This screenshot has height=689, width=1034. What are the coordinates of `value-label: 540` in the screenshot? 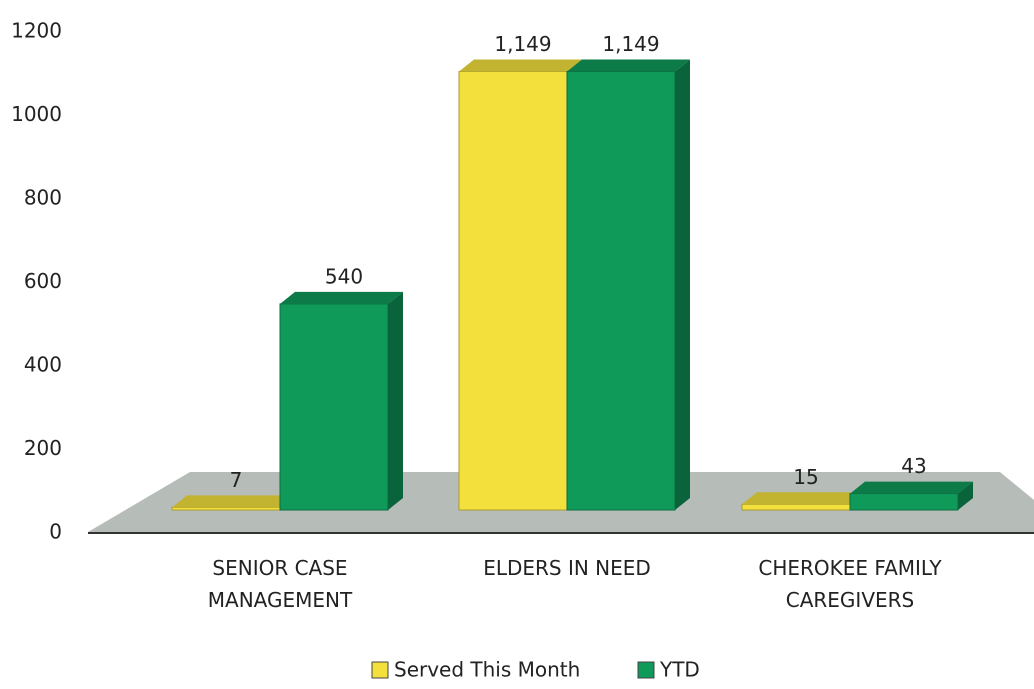 It's located at (344, 276).